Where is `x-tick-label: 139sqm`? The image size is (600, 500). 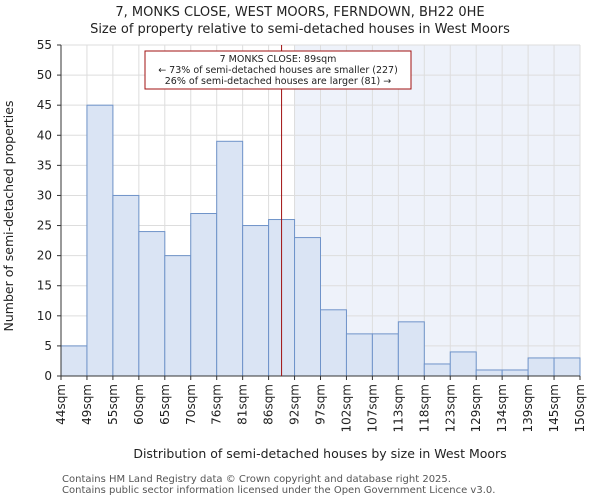 x-tick-label: 139sqm is located at coordinates (528, 408).